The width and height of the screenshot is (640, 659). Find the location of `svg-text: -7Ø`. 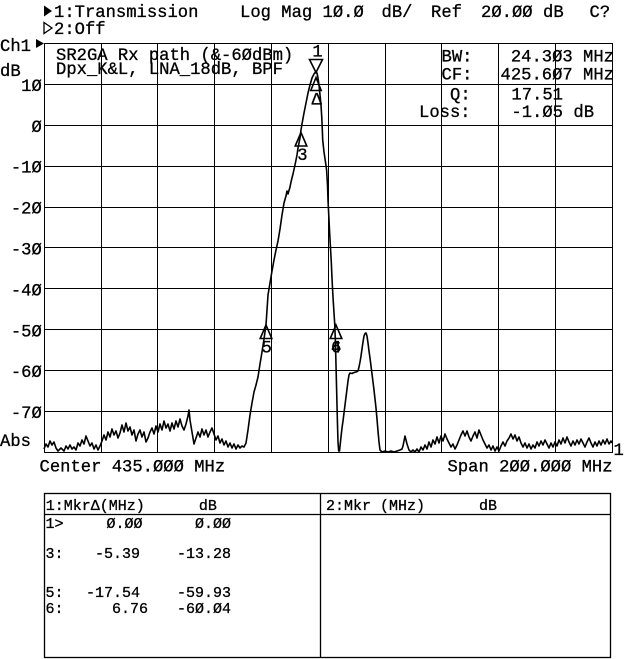

svg-text: -7Ø is located at coordinates (26, 414).